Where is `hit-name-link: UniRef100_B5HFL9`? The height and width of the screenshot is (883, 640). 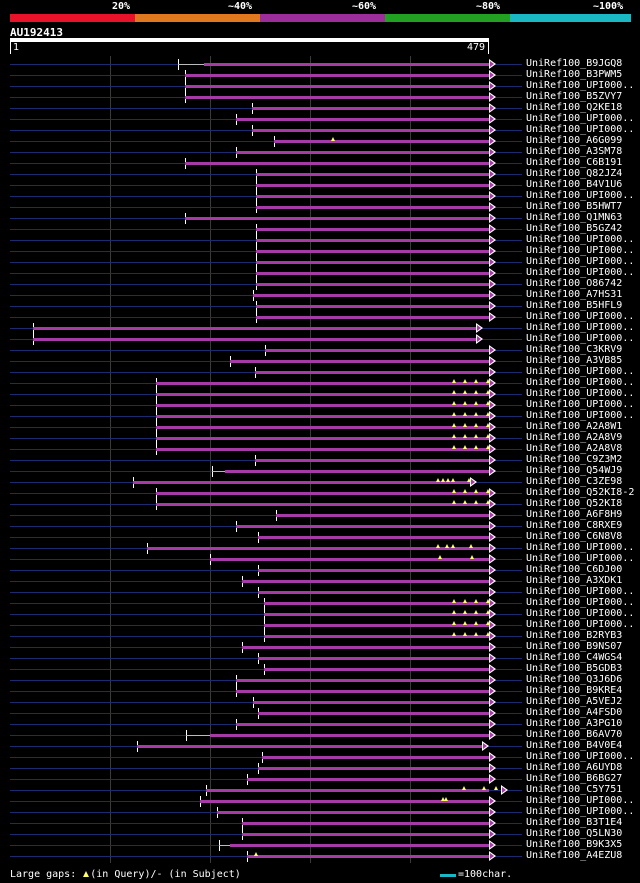
hit-name-link: UniRef100_B5HFL9 is located at coordinates (574, 305).